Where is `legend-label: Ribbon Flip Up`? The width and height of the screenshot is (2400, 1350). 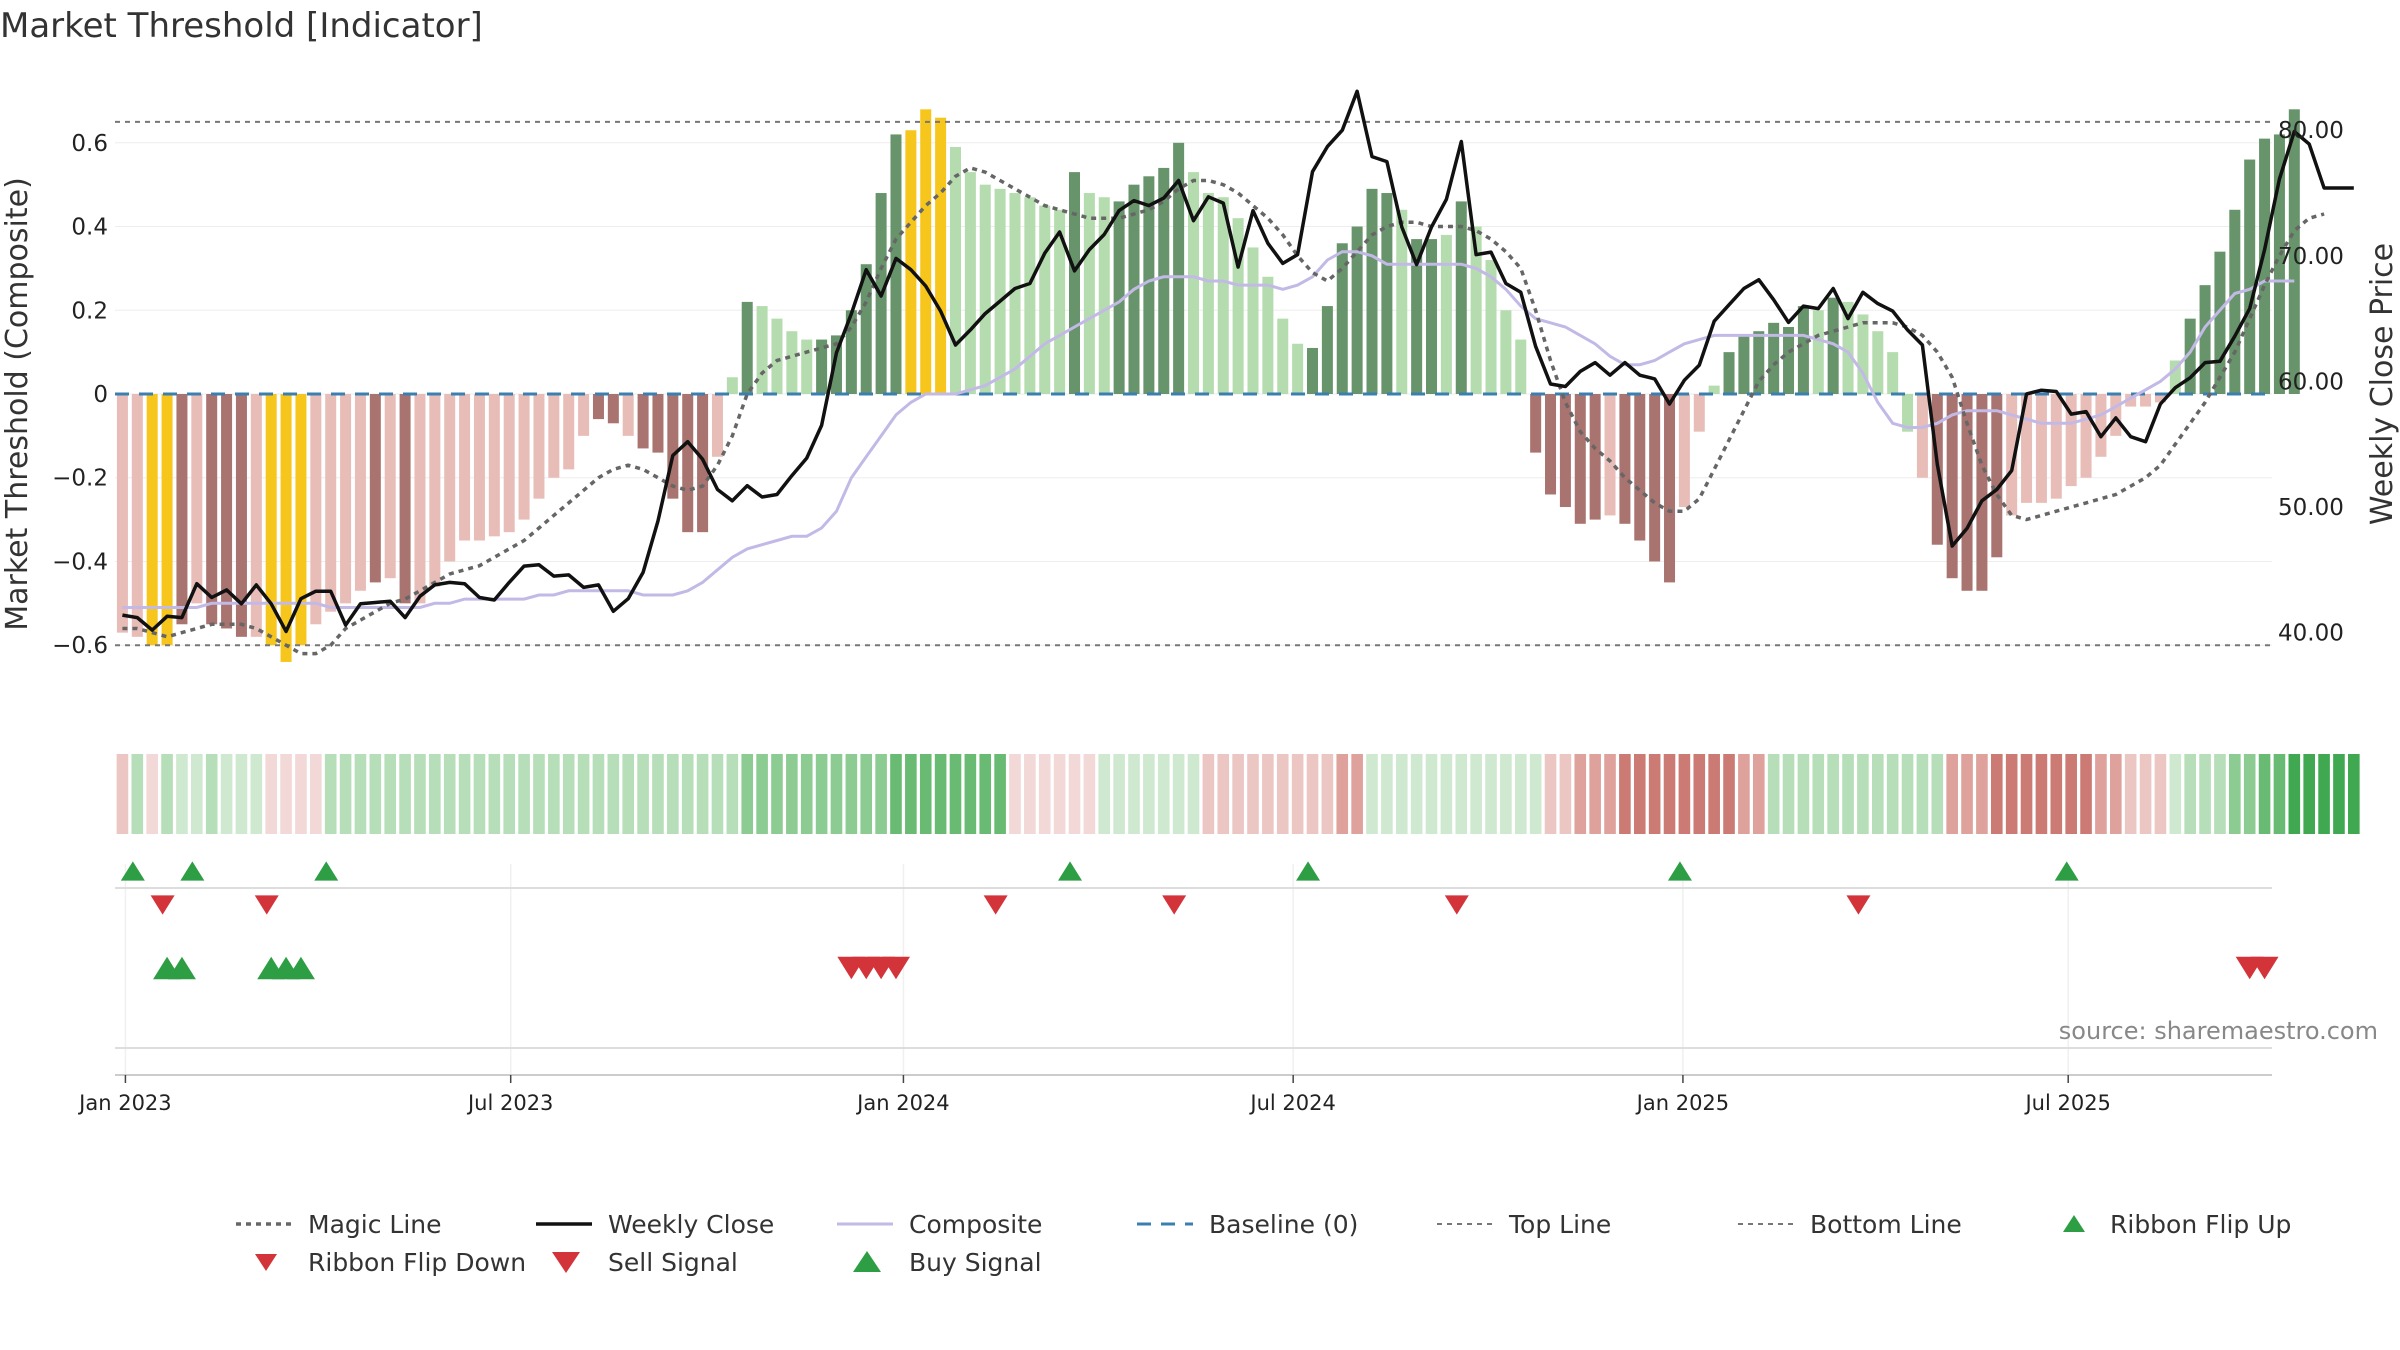
legend-label: Ribbon Flip Up is located at coordinates (2200, 1224).